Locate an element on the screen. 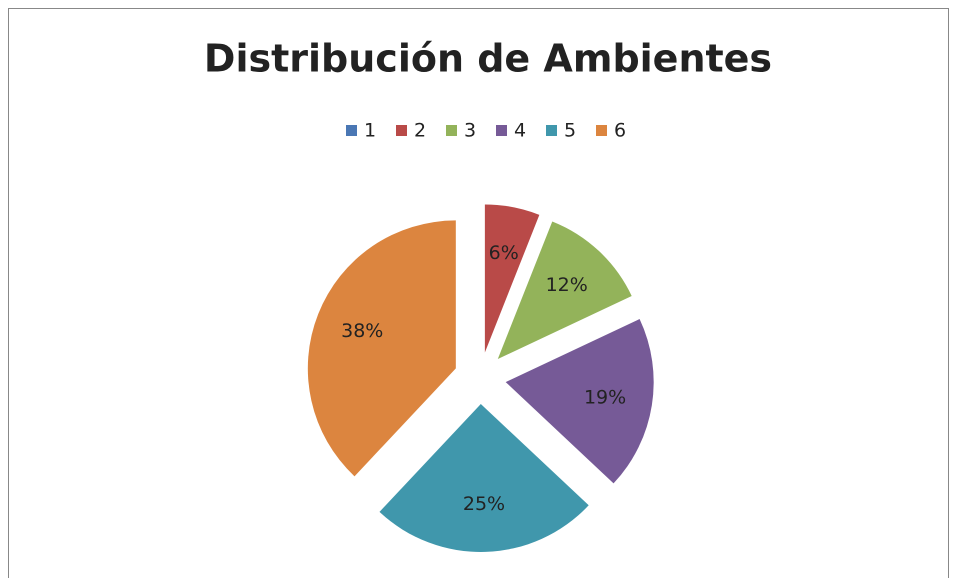 The width and height of the screenshot is (957, 582). data-label: 38% is located at coordinates (362, 331).